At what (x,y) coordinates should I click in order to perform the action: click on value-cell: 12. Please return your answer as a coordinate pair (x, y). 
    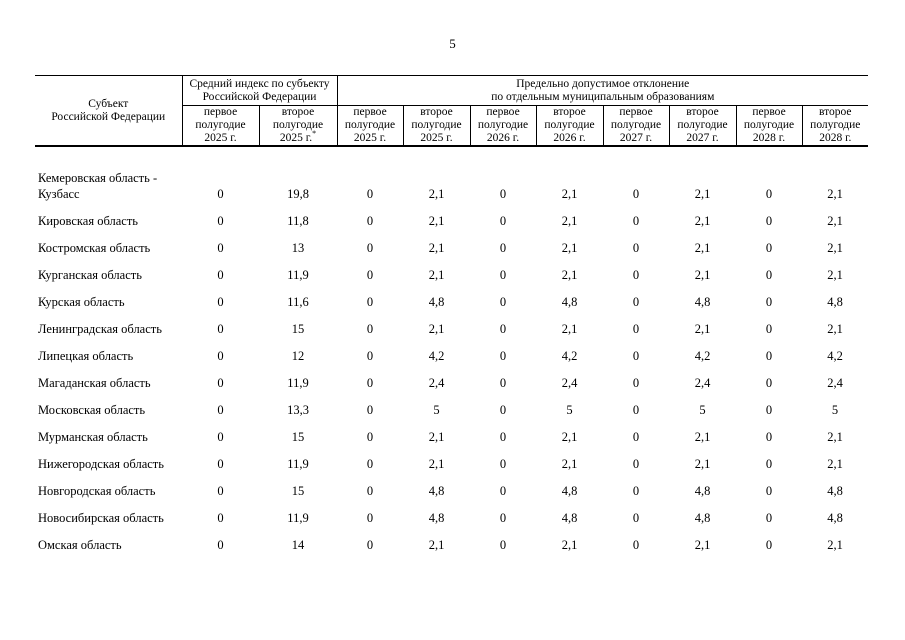
    Looking at the image, I should click on (298, 356).